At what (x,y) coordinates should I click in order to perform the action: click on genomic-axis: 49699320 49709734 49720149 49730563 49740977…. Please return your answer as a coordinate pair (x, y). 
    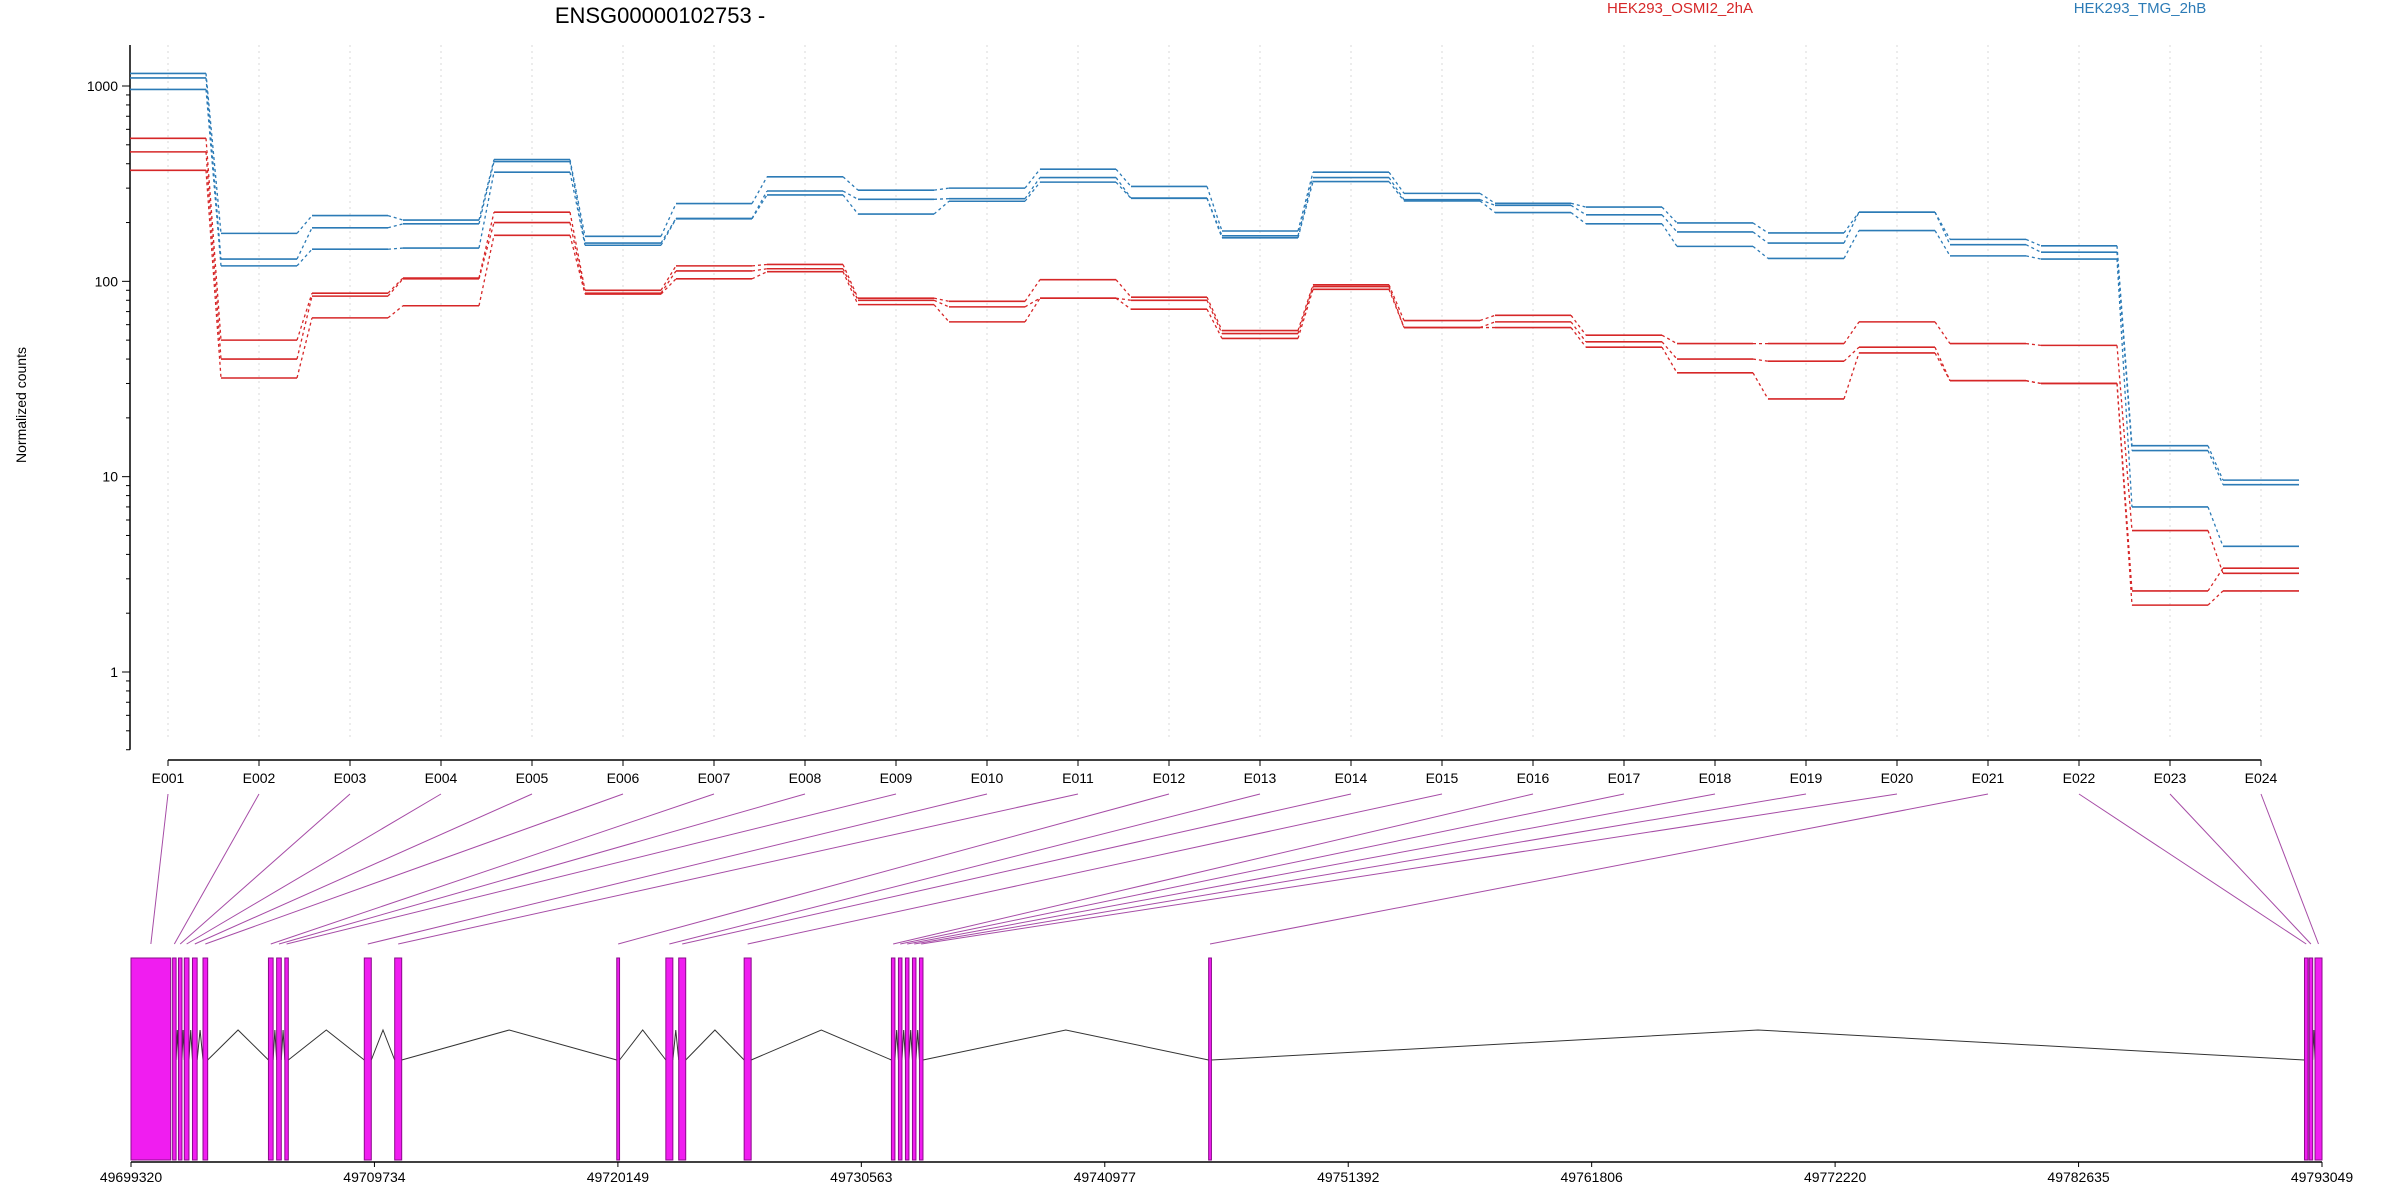
    Looking at the image, I should click on (1227, 1173).